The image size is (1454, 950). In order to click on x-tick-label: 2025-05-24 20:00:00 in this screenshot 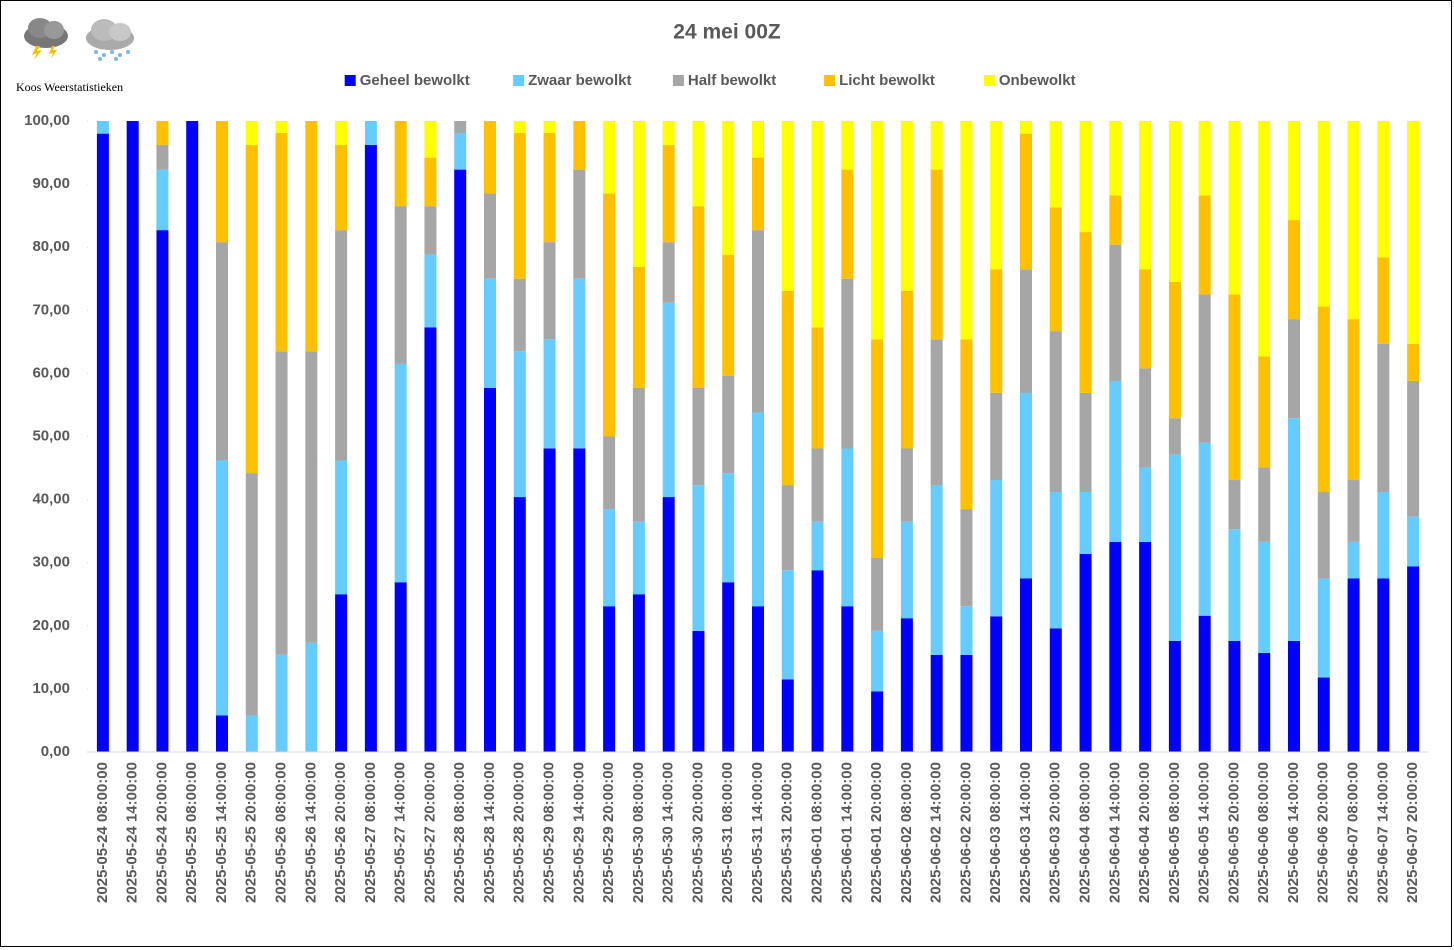, I will do `click(161, 832)`.